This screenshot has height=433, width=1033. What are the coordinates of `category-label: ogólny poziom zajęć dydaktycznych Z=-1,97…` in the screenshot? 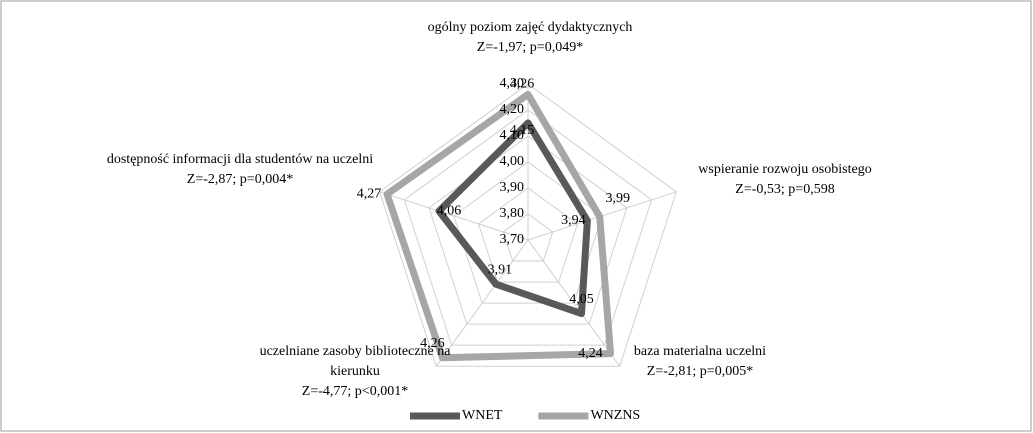 It's located at (530, 38).